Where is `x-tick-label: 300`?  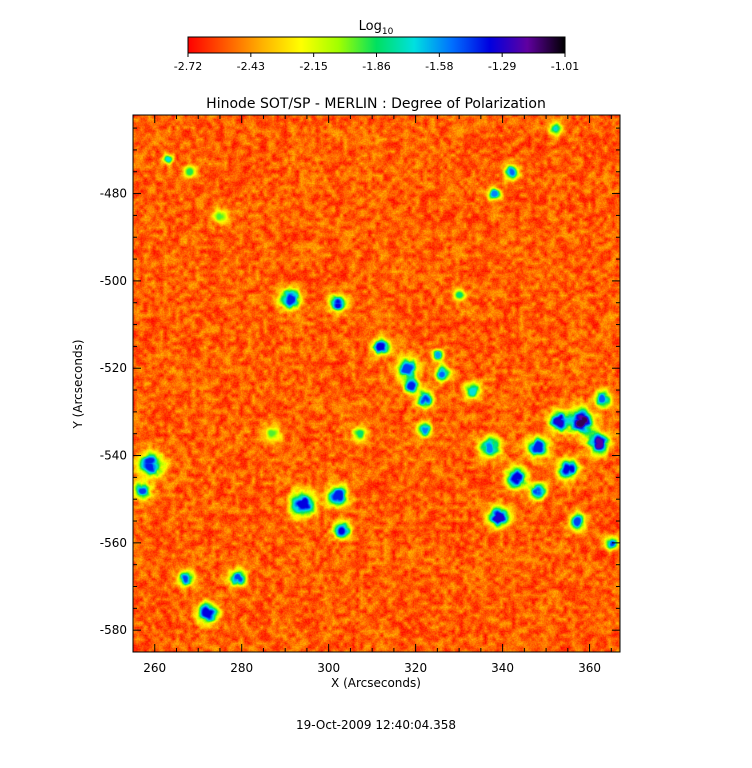
x-tick-label: 300 is located at coordinates (328, 668).